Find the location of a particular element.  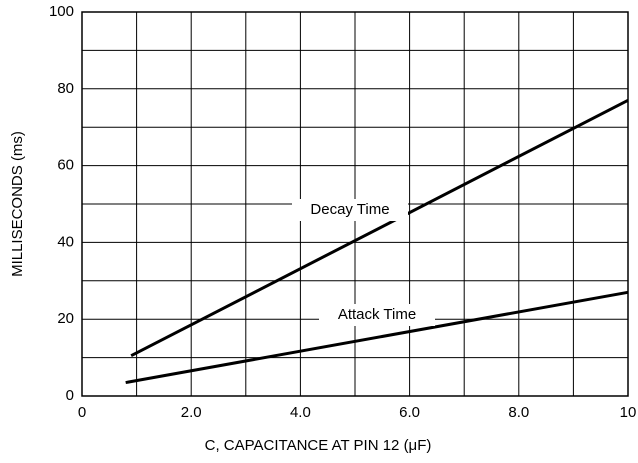

series-label: Attack Time is located at coordinates (377, 314).